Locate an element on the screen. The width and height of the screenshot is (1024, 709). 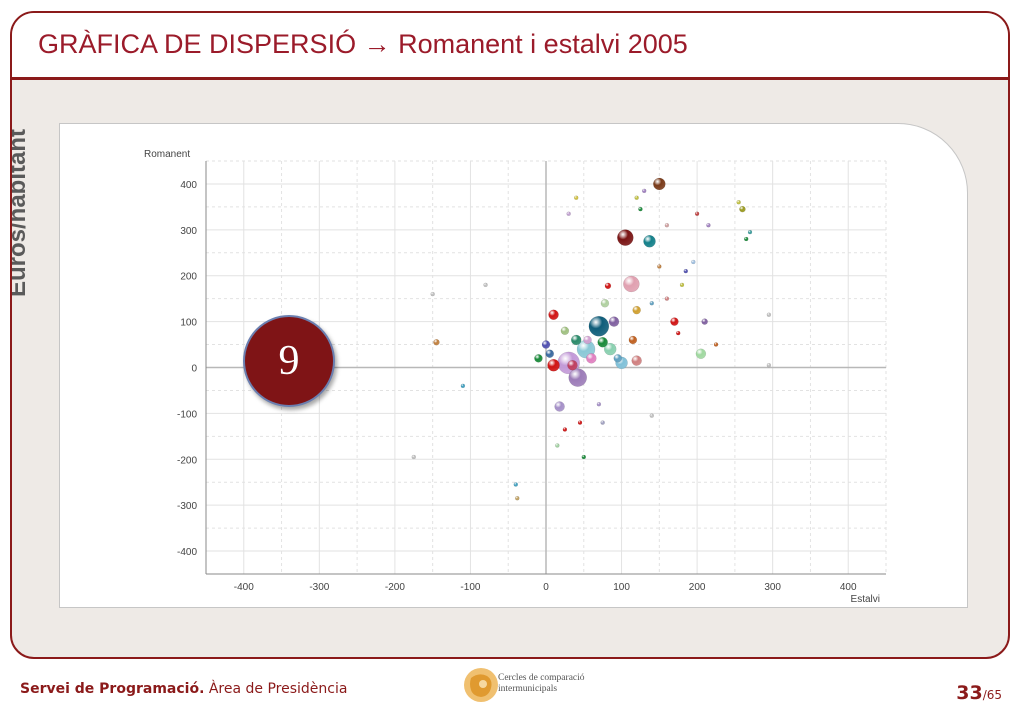
x-tick-label: 400 is located at coordinates (848, 587).